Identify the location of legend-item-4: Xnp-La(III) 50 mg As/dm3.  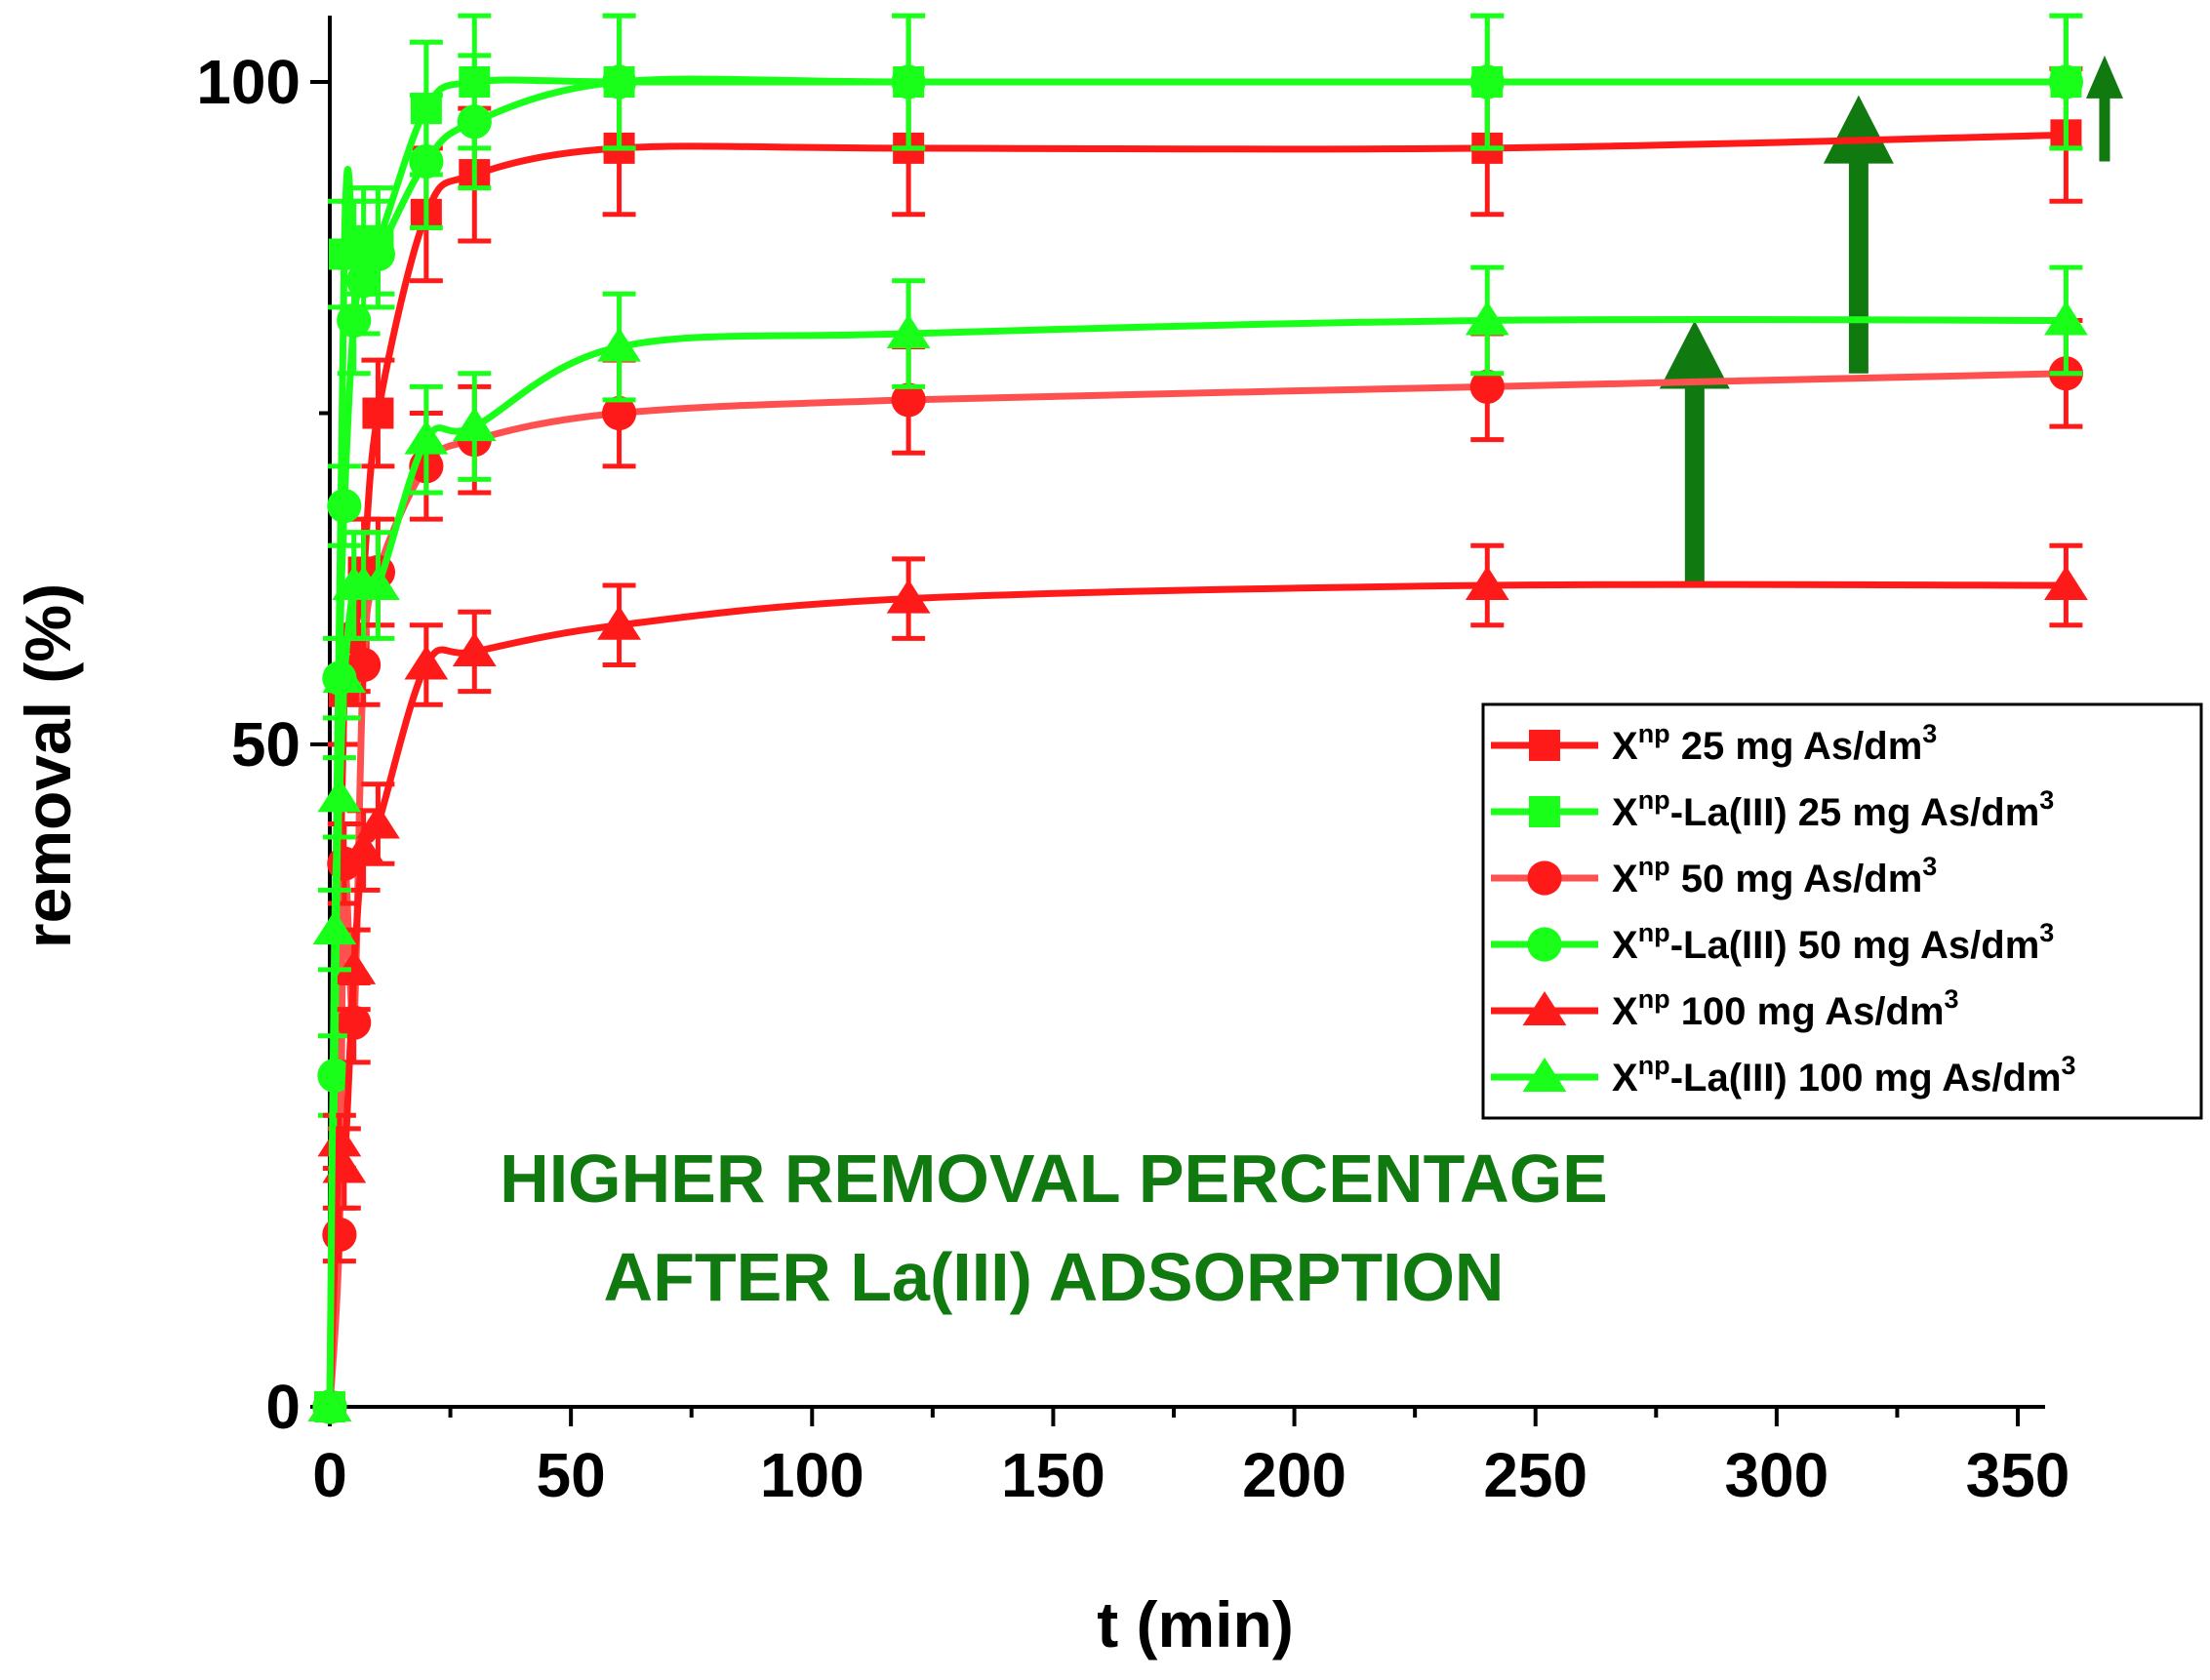
(1772, 942).